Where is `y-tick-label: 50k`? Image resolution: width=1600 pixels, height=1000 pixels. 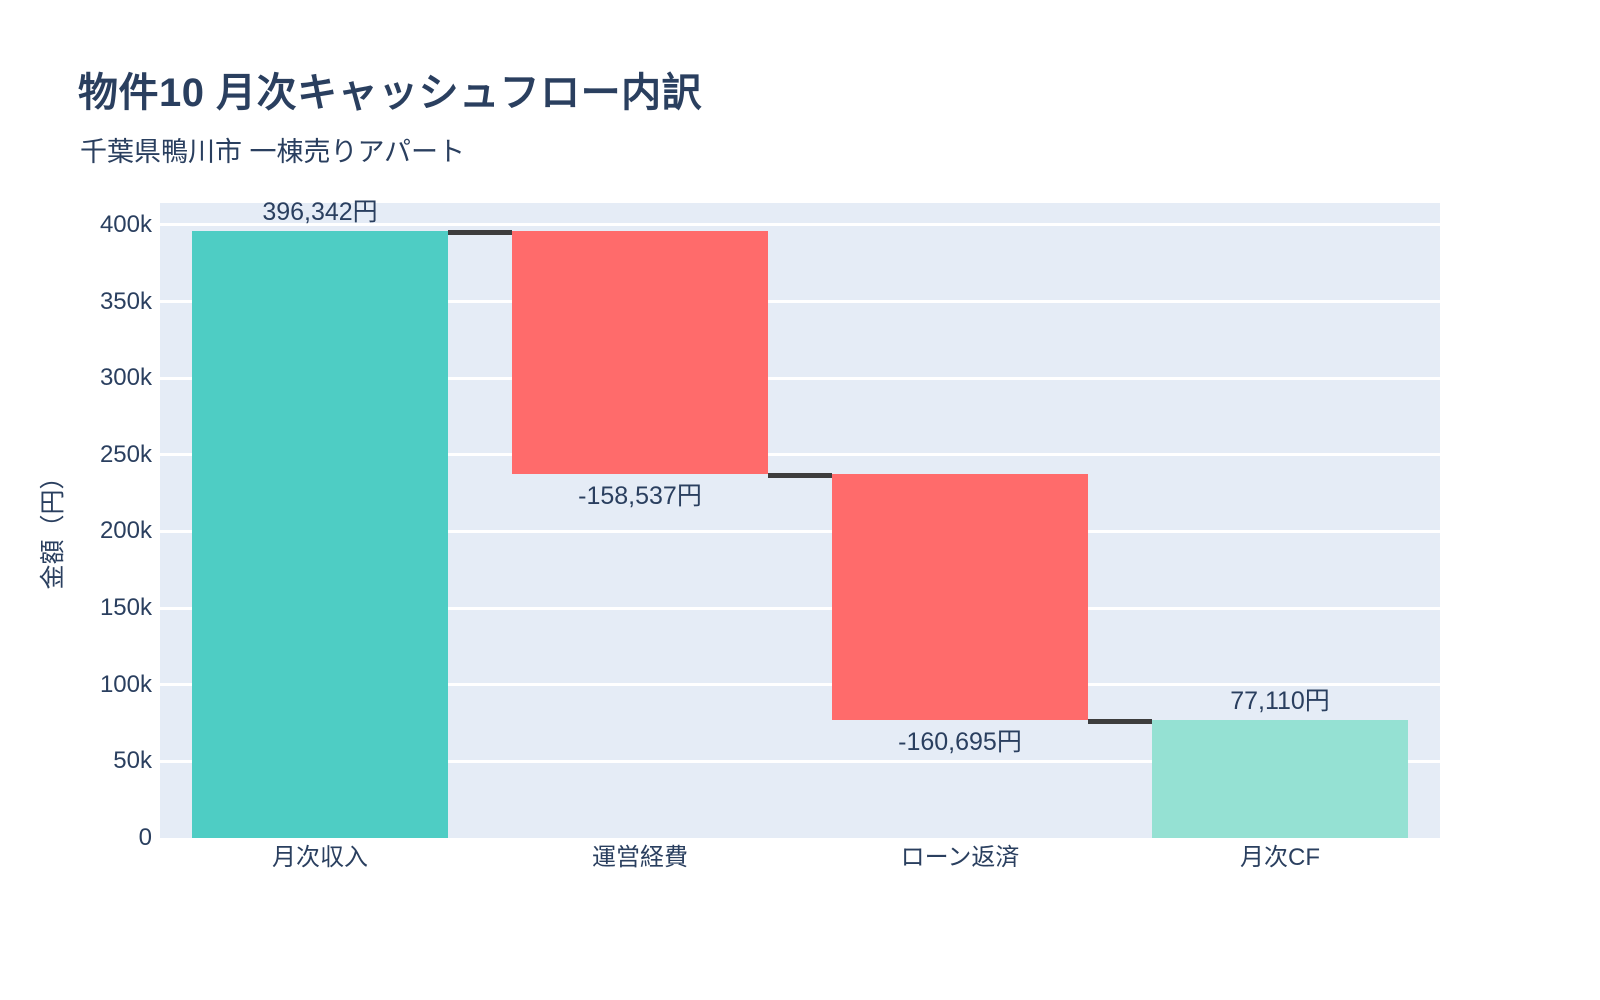
y-tick-label: 50k is located at coordinates (132, 761).